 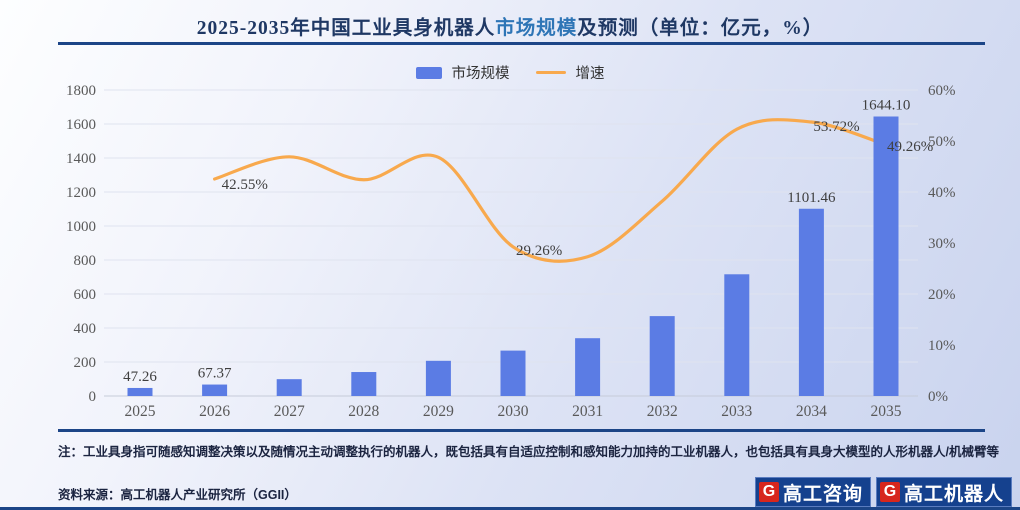 What do you see at coordinates (438, 411) in the screenshot?
I see `x-axis-tick: 2029` at bounding box center [438, 411].